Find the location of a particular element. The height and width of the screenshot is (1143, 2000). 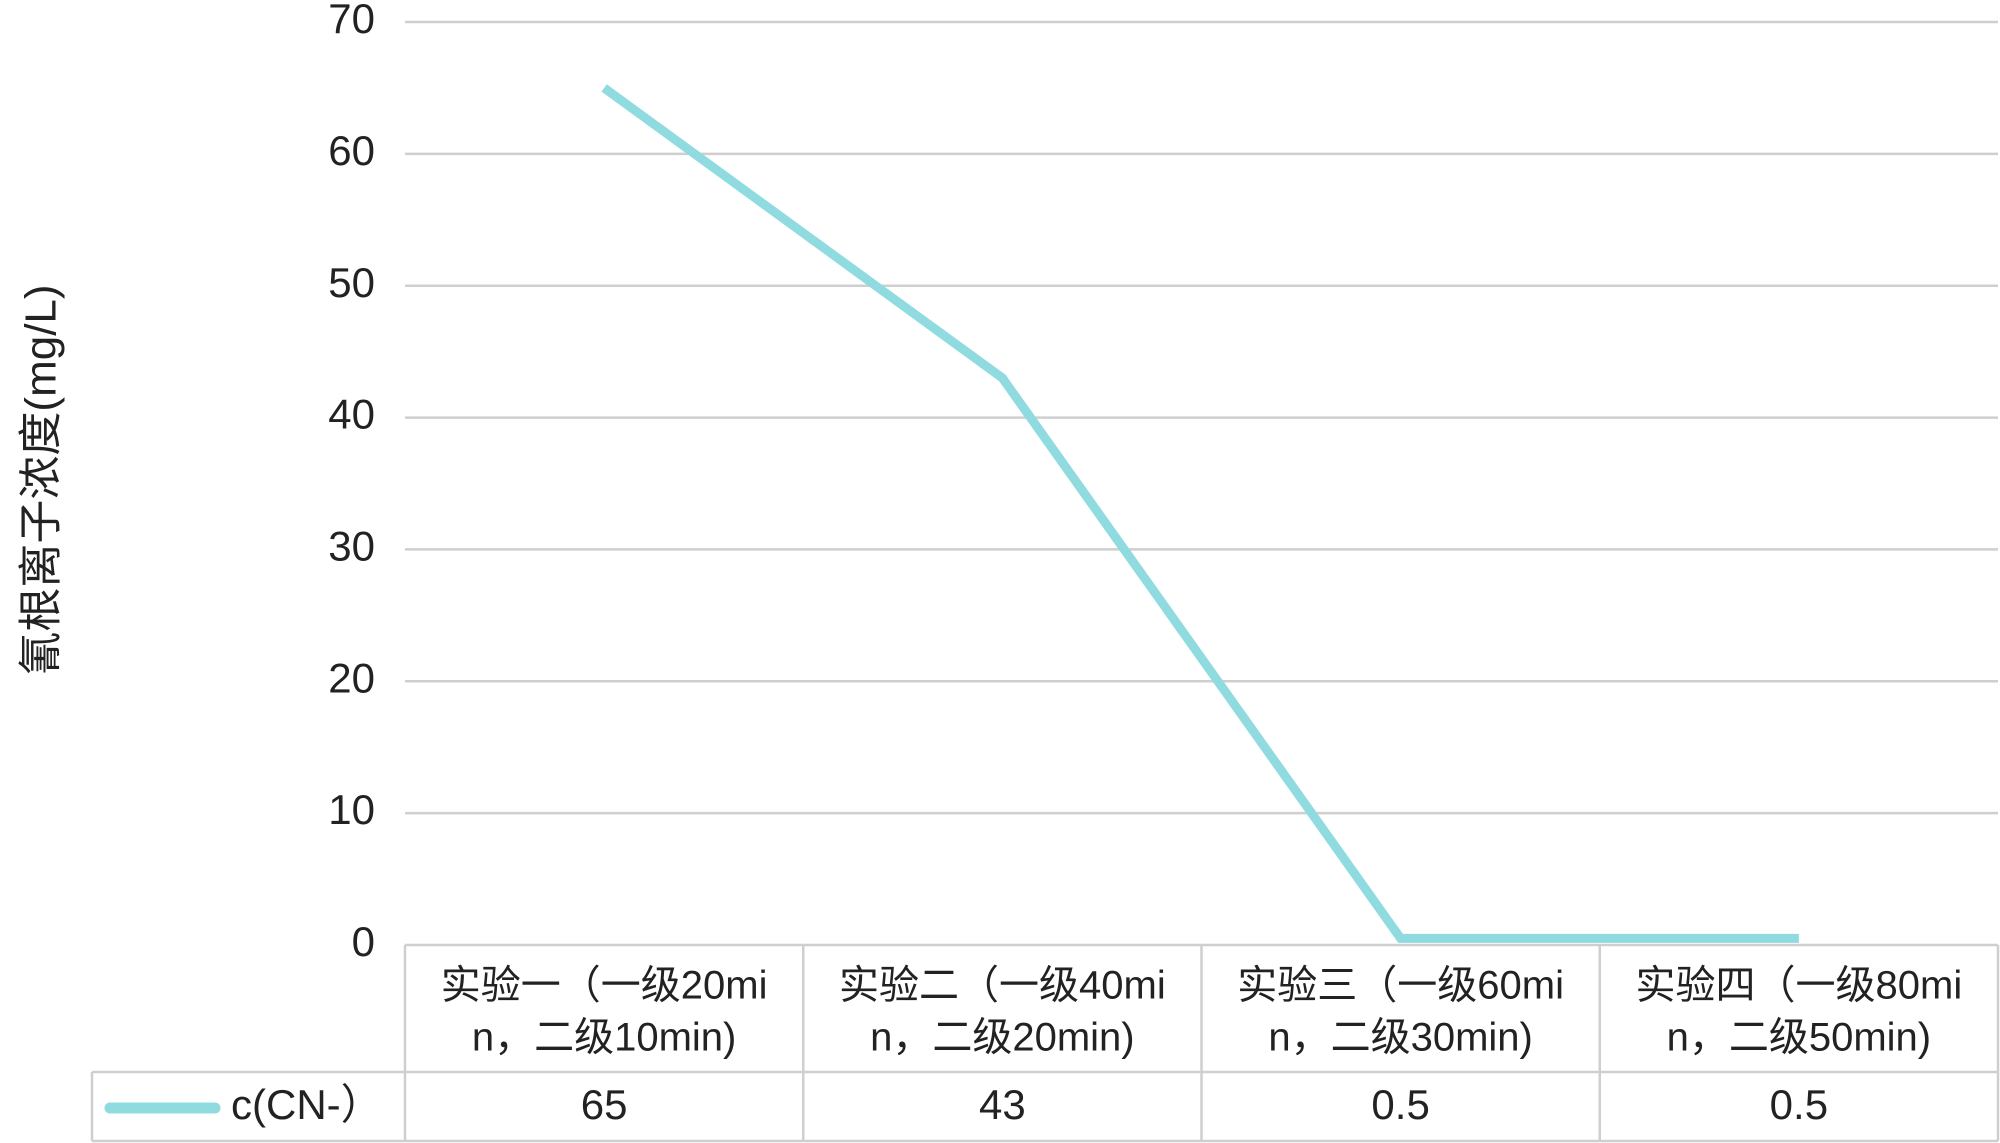

y-axis-label: 氰根离子浓度(mg/L) is located at coordinates (41, 479).